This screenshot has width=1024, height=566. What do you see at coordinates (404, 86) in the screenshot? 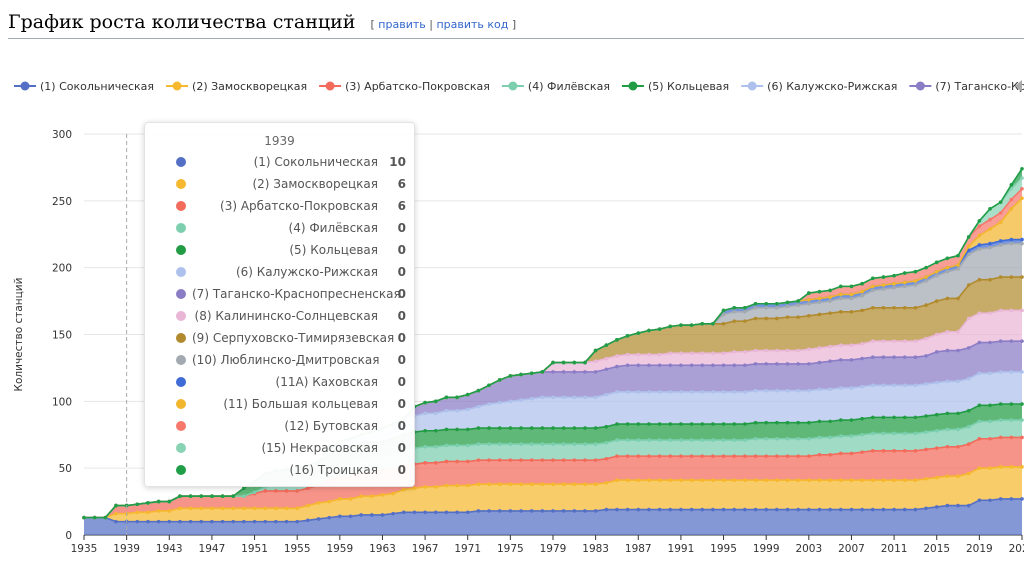
I see `legend-item-3: (3) Арбатско-Покровская` at bounding box center [404, 86].